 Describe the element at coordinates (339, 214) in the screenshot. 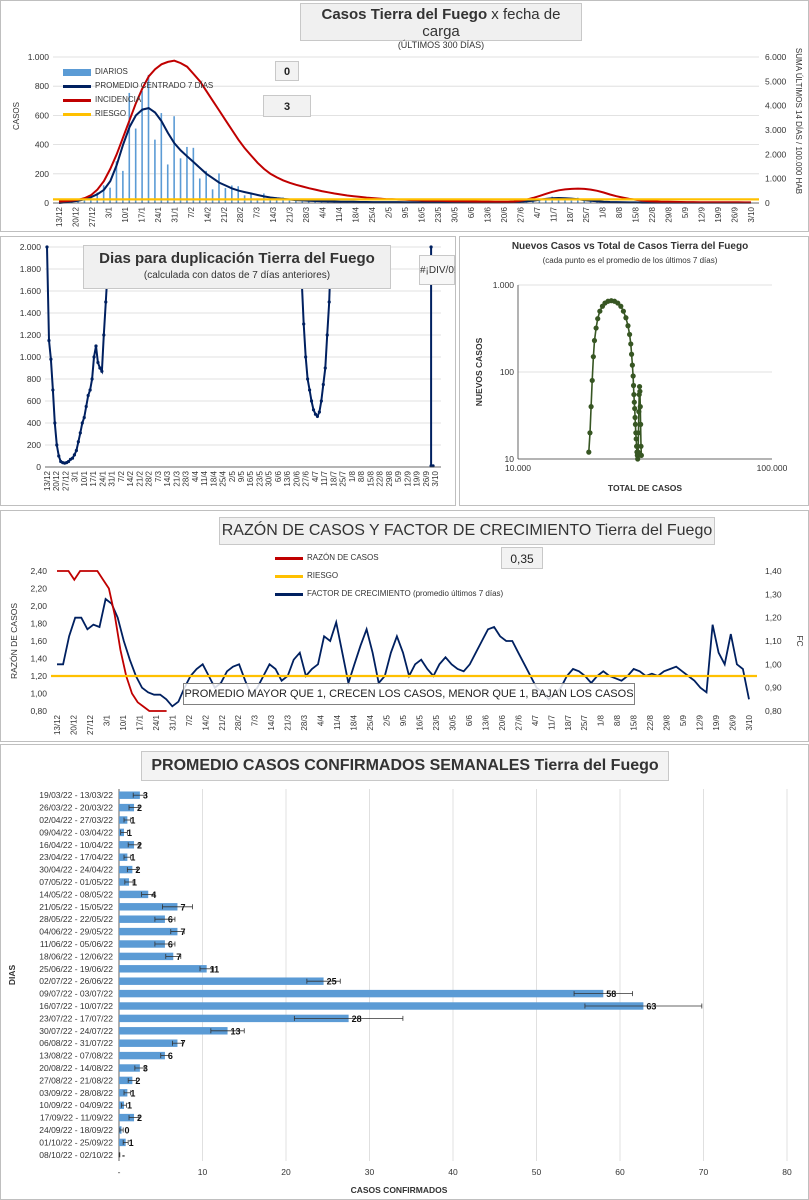

I see `casos-xtick: 11/4` at that location.